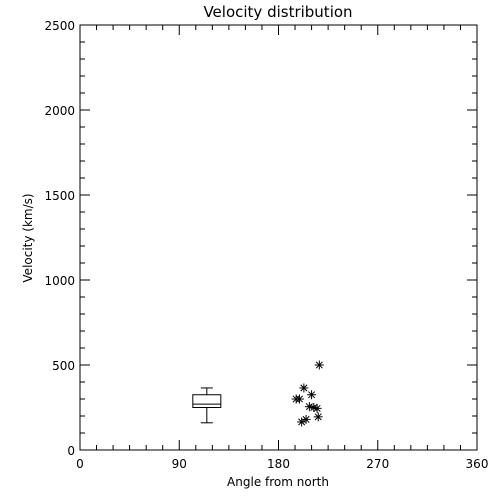  I want to click on chart-title: Velocity distribution, so click(277, 12).